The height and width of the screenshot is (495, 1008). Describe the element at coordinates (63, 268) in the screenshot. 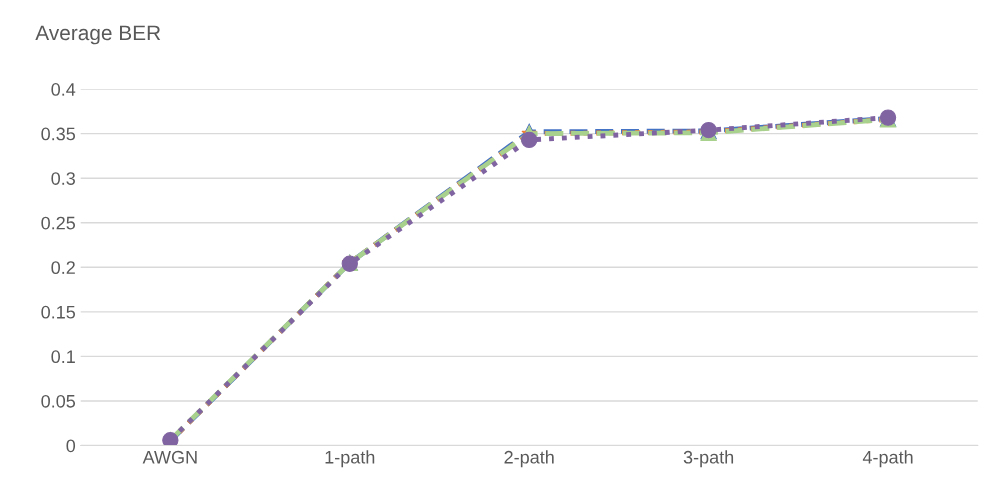

I see `y-tick-label: 0.2` at that location.